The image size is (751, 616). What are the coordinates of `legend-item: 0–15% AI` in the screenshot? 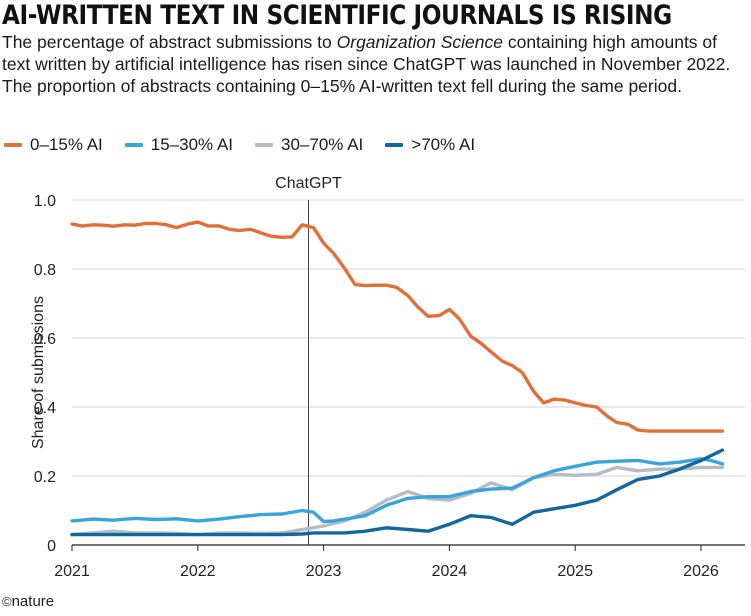 It's located at (53, 145).